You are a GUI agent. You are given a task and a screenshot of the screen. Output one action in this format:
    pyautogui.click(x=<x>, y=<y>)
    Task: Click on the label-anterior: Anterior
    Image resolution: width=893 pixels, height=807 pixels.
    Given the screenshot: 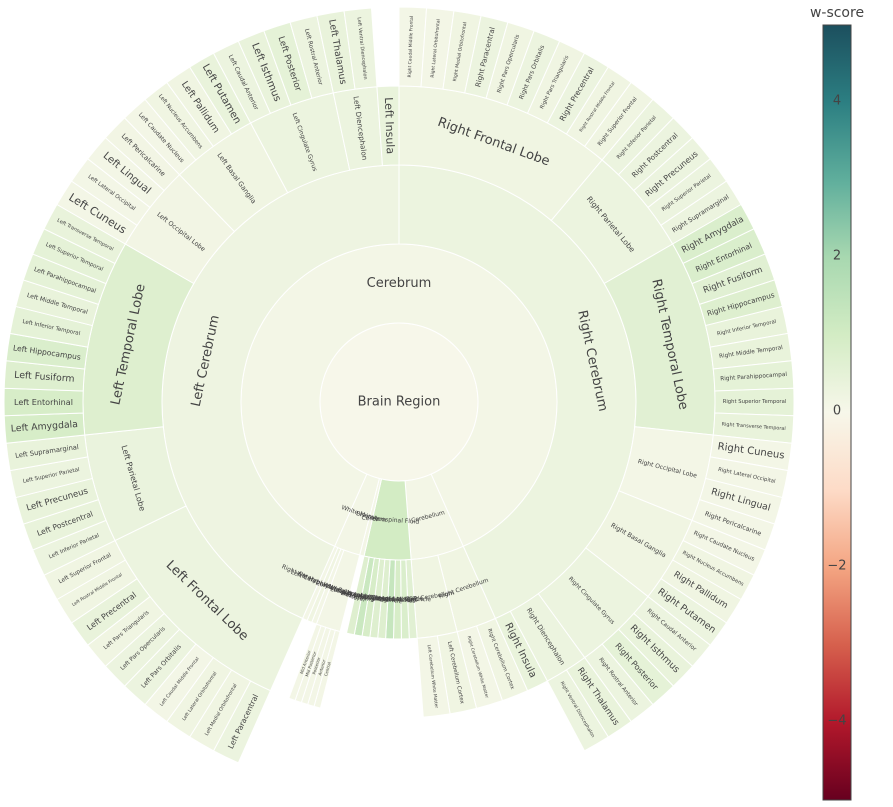 What is the action you would take?
    pyautogui.click(x=321, y=667)
    